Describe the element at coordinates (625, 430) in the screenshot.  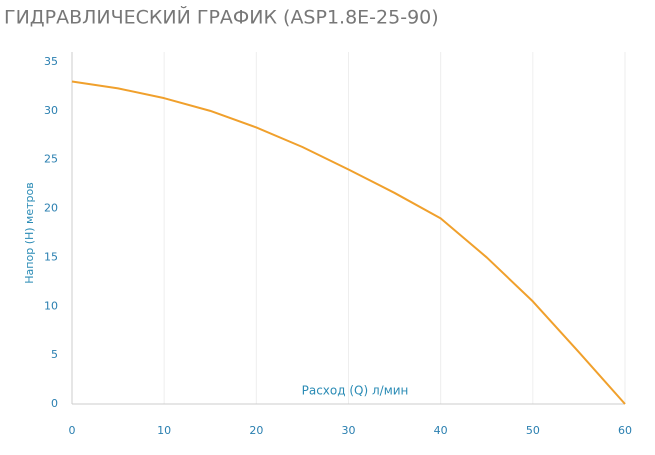
I see `x-tick-label: 60` at that location.